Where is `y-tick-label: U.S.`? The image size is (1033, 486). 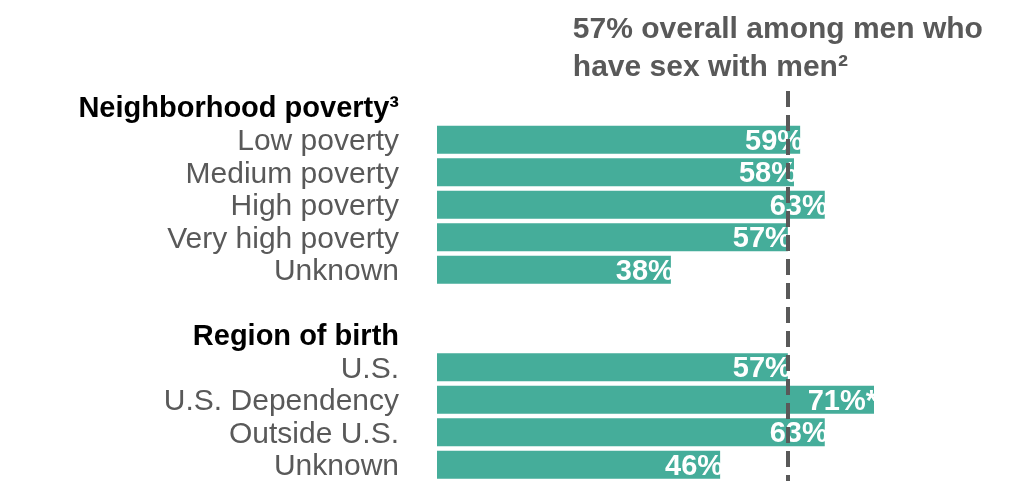 y-tick-label: U.S. is located at coordinates (369, 367).